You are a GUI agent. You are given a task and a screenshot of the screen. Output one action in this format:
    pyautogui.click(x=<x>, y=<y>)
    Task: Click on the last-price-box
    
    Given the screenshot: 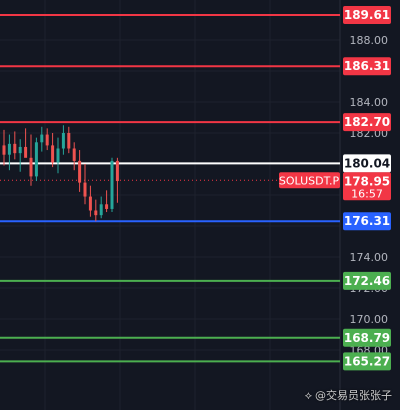 What is the action you would take?
    pyautogui.click(x=367, y=186)
    